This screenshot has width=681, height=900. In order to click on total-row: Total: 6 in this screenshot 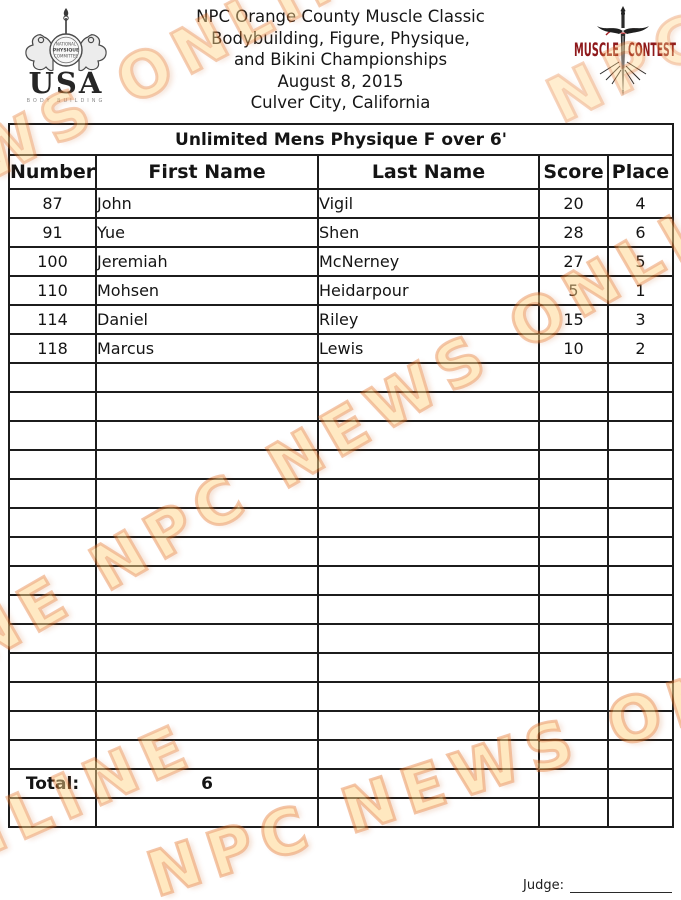, I will do `click(341, 783)`.